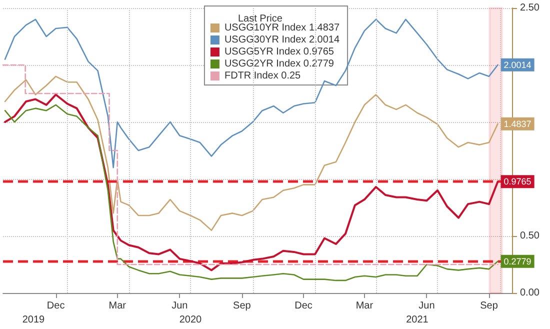 The width and height of the screenshot is (550, 329). I want to click on legend-label: USGG2YR Index 0.2779, so click(279, 64).